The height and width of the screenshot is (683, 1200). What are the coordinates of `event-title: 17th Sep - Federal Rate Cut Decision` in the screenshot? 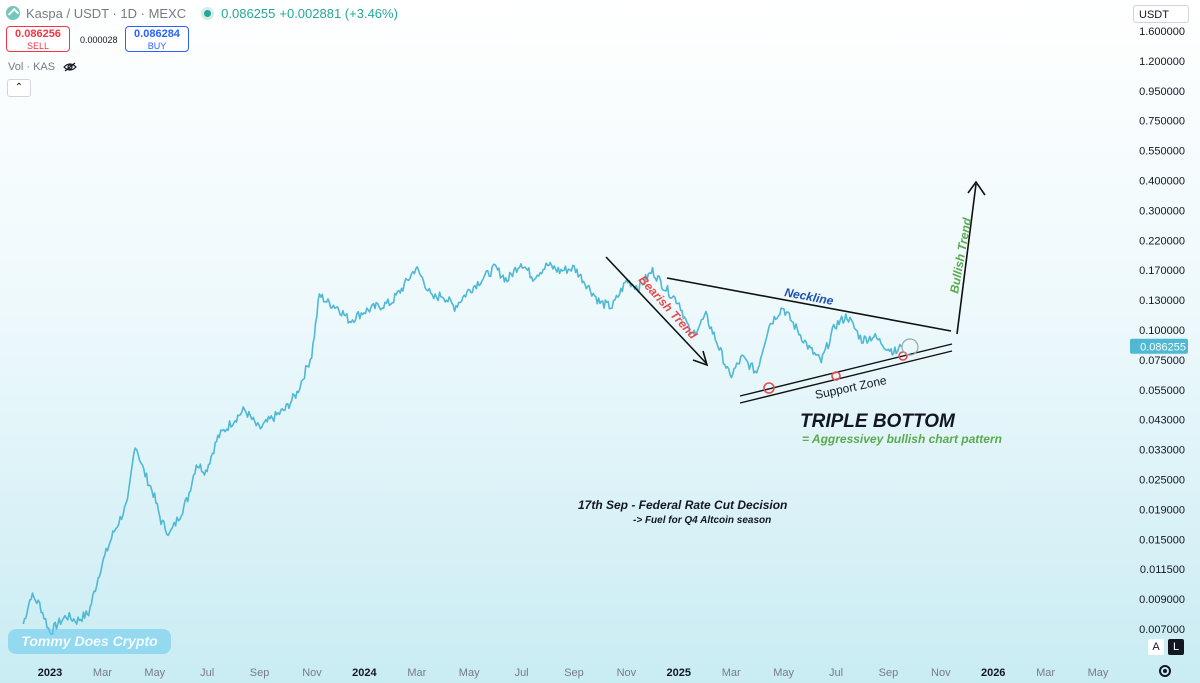 It's located at (682, 505).